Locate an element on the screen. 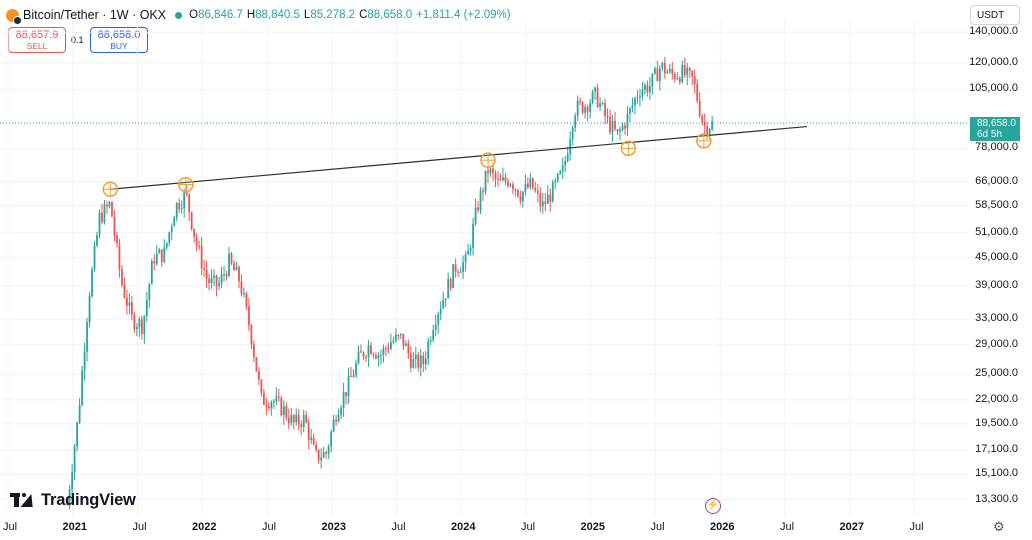 The width and height of the screenshot is (1032, 540). y-tick-label: 51,000.0 is located at coordinates (996, 231).